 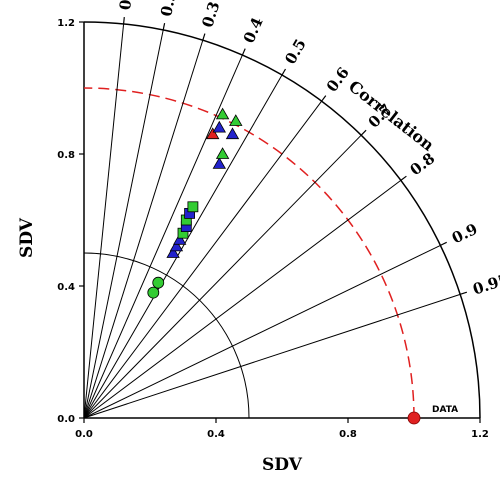 I want to click on y-axis-title: SDV, so click(x=27, y=237).